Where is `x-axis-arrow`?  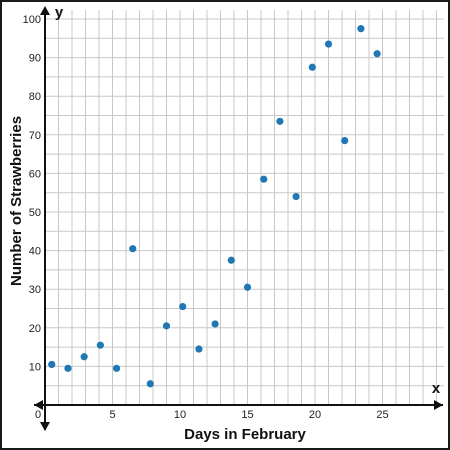 x-axis-arrow is located at coordinates (438, 405).